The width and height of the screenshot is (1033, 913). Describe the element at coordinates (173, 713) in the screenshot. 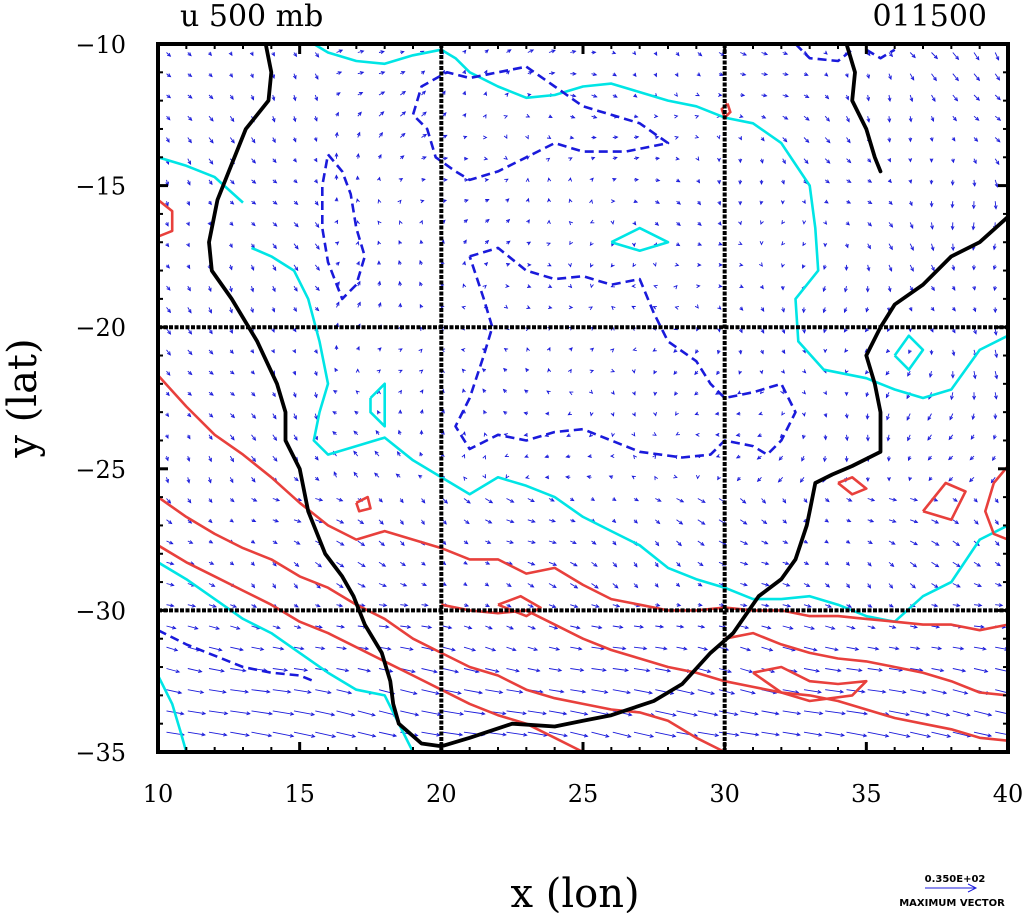

I see `cyan-contour` at that location.